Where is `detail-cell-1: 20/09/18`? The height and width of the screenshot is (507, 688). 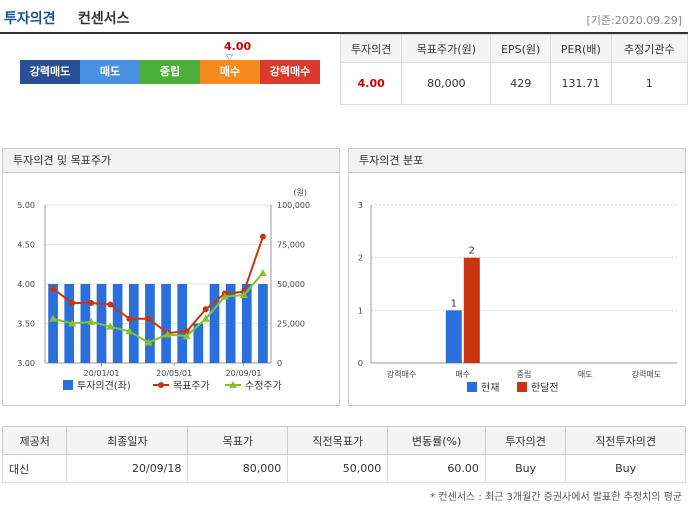
detail-cell-1: 20/09/18 is located at coordinates (127, 468).